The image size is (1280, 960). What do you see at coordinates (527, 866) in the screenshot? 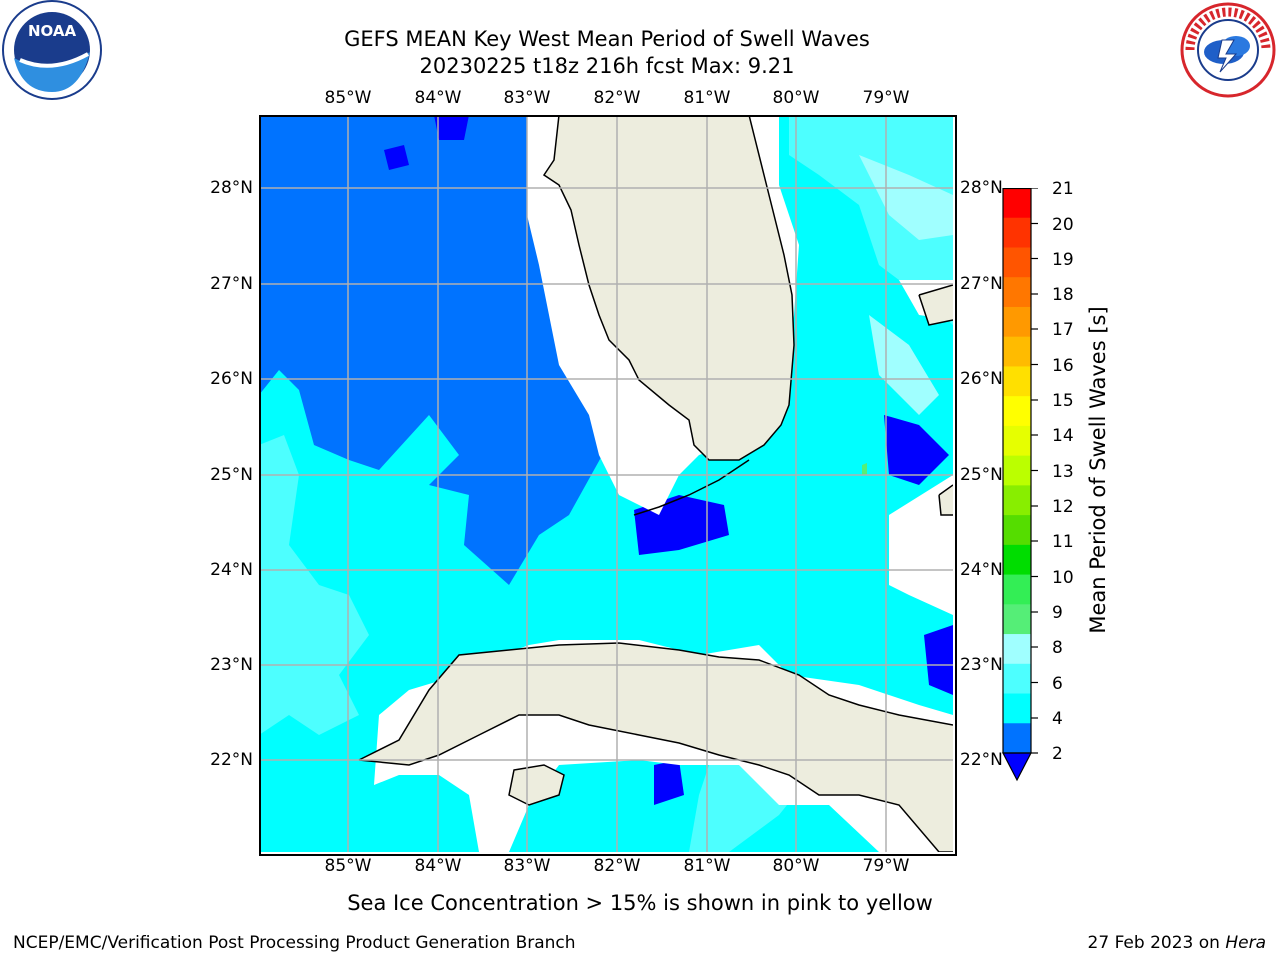
I see `lon-label-bottom: 83°W` at bounding box center [527, 866].